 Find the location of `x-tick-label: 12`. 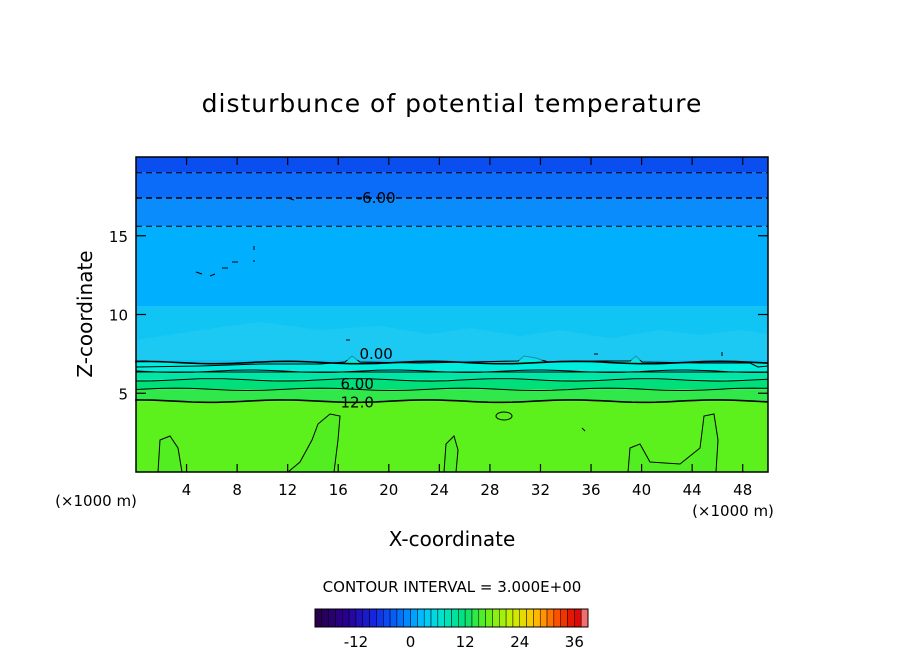

x-tick-label: 12 is located at coordinates (287, 490).